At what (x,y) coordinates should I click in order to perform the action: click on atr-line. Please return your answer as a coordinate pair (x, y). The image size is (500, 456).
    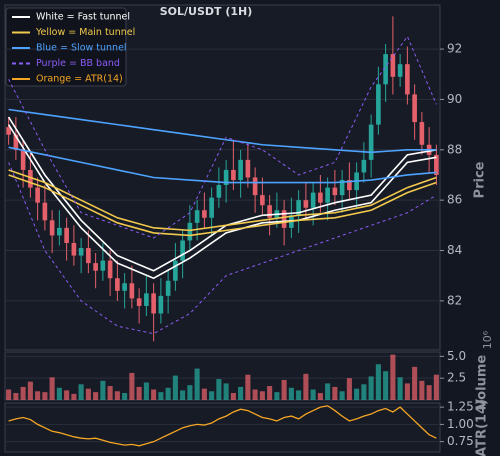
    Looking at the image, I should click on (222, 426).